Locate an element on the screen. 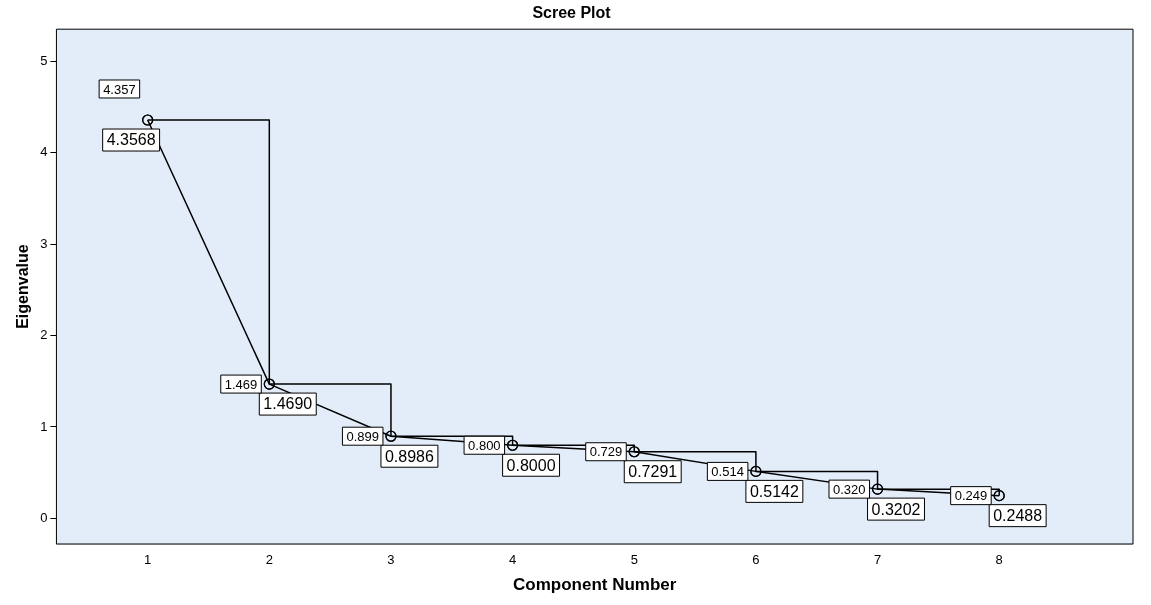  data-label: 0.8000 is located at coordinates (531, 465).